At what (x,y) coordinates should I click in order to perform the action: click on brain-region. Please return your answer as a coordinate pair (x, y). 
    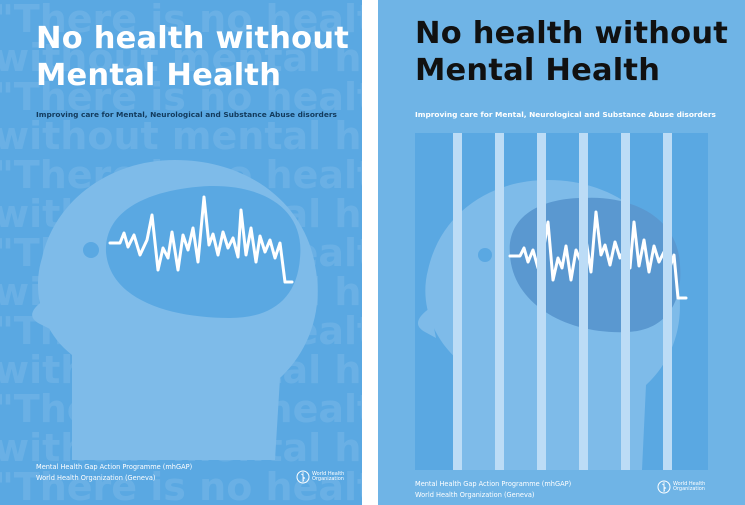
    Looking at the image, I should click on (203, 251).